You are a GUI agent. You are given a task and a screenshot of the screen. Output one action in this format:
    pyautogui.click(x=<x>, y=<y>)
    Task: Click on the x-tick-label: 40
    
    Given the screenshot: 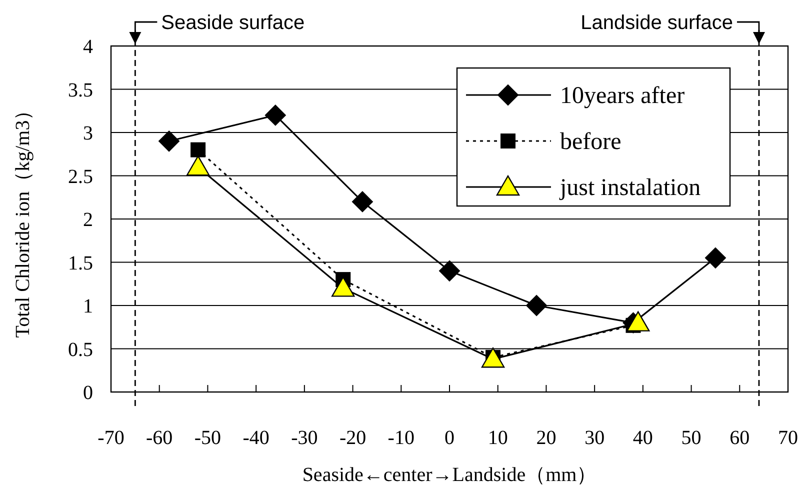 What is the action you would take?
    pyautogui.click(x=642, y=438)
    